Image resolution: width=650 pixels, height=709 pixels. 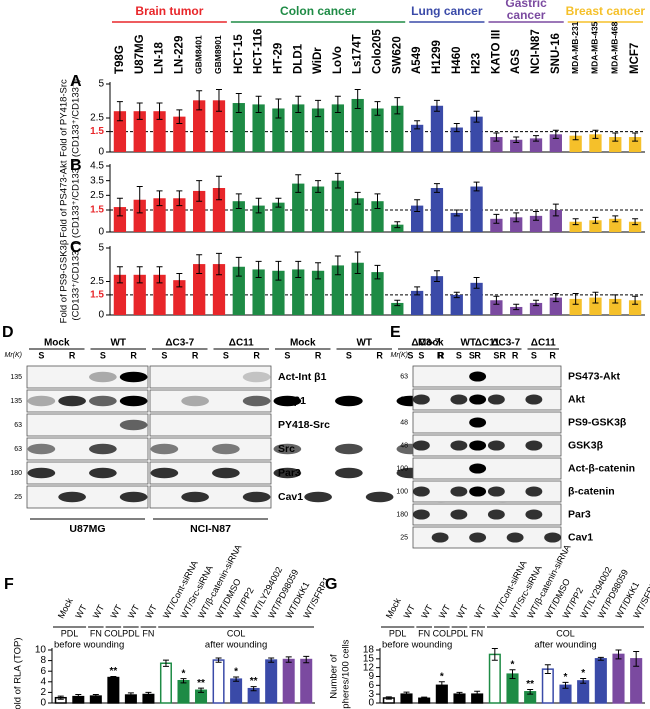 What do you see at coordinates (404, 422) in the screenshot?
I see `marker-label: 48` at bounding box center [404, 422].